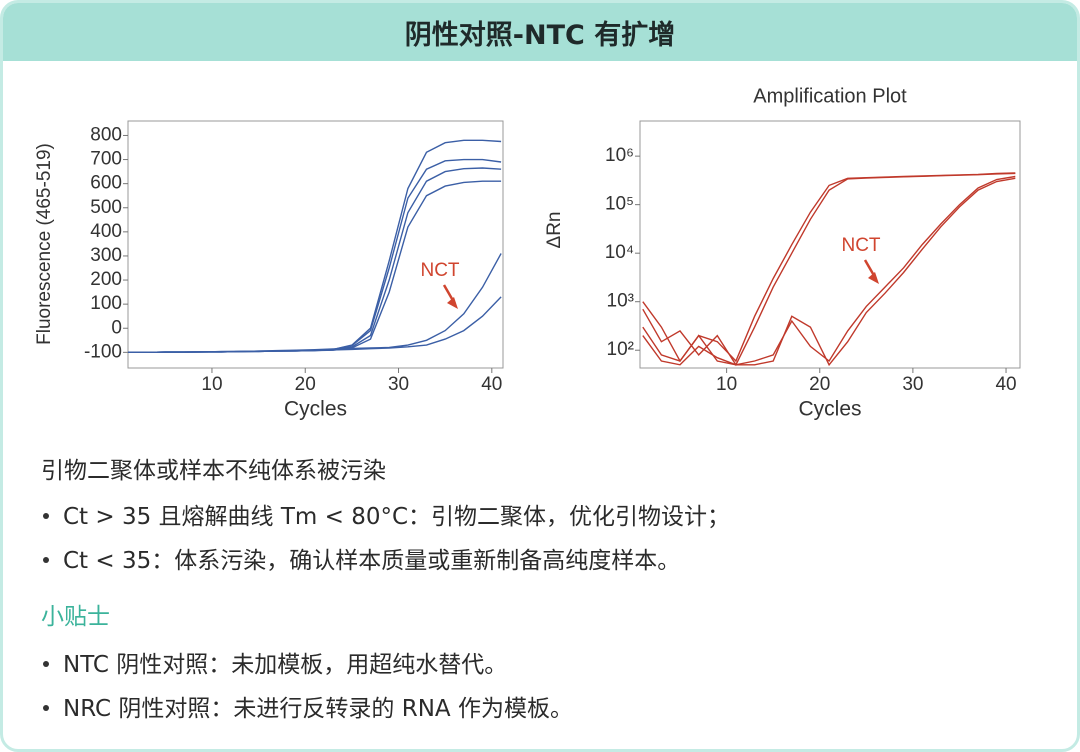 The width and height of the screenshot is (1080, 752). What do you see at coordinates (106, 183) in the screenshot?
I see `y-tick-label: 600` at bounding box center [106, 183].